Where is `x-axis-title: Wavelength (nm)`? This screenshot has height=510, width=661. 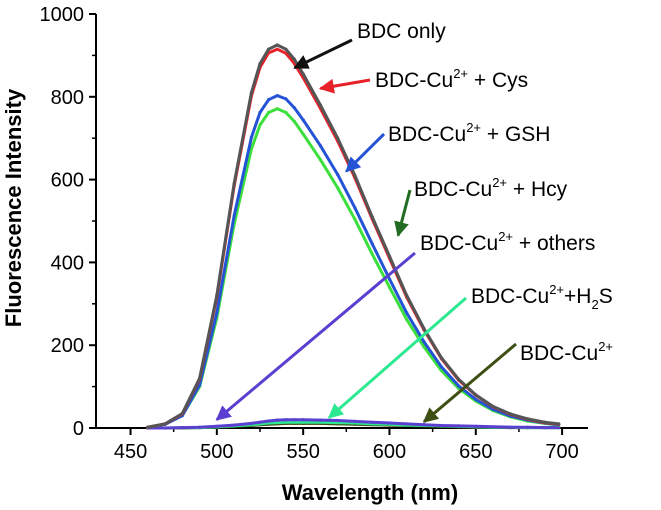 x-axis-title: Wavelength (nm) is located at coordinates (370, 492).